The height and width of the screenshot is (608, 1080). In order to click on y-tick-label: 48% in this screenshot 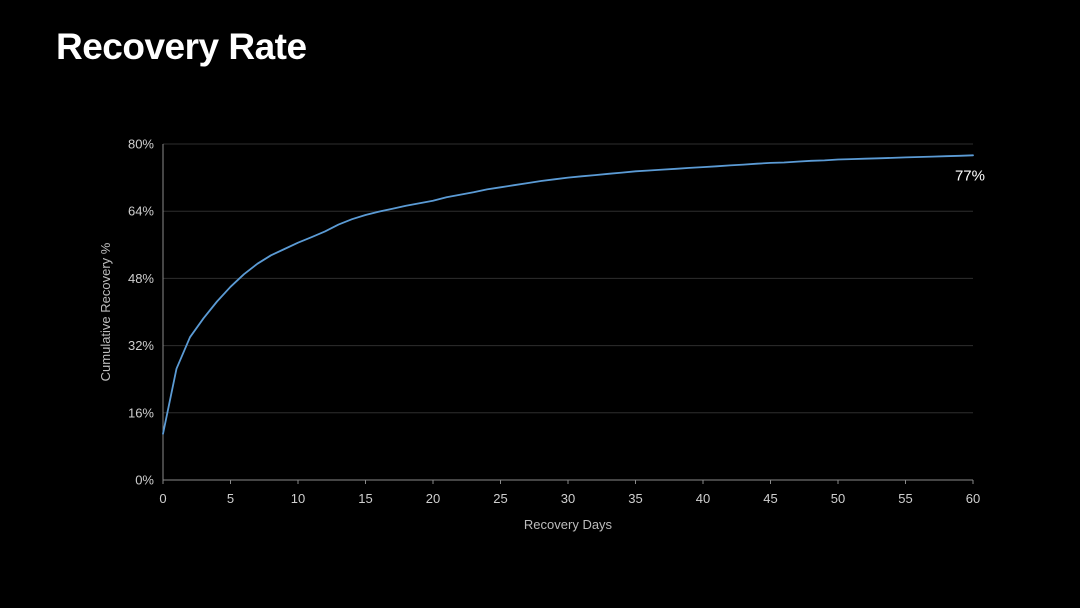, I will do `click(141, 278)`.